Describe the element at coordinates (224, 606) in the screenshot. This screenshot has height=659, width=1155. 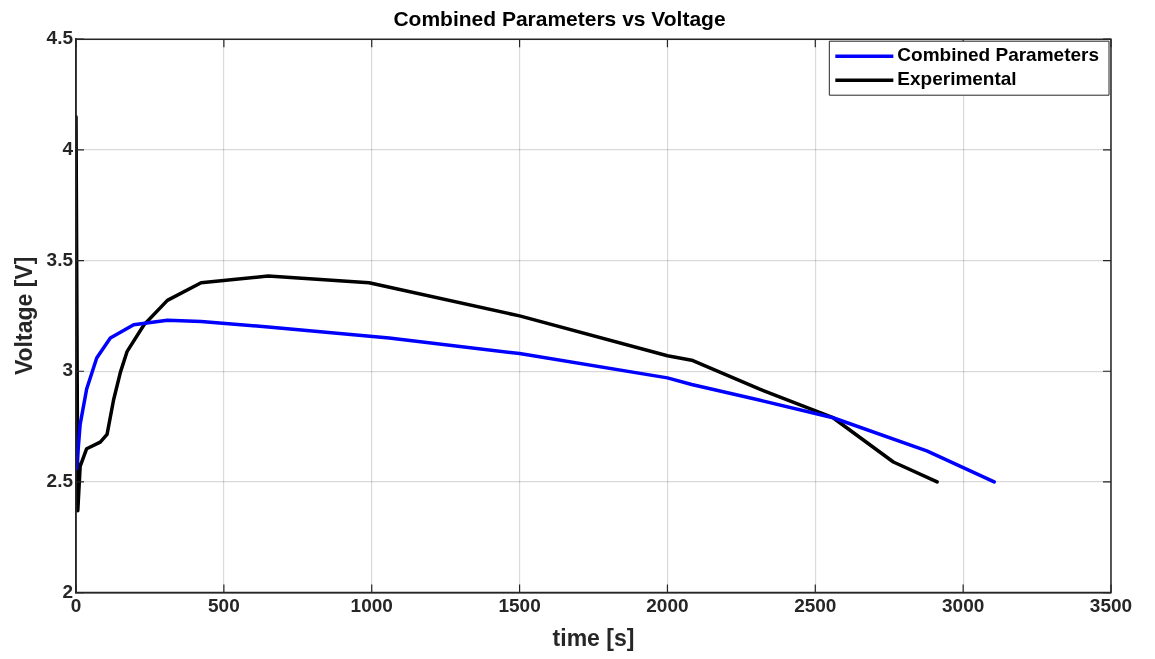
I see `x-tick-label: 500` at that location.